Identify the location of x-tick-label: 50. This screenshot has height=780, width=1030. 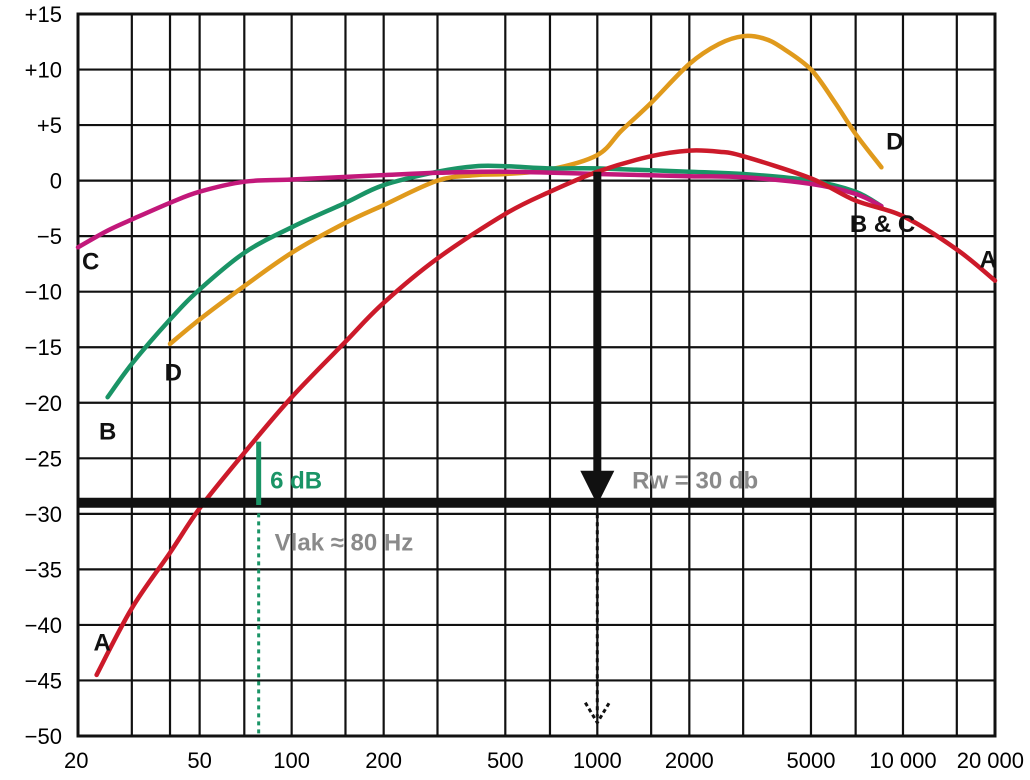
(199, 760).